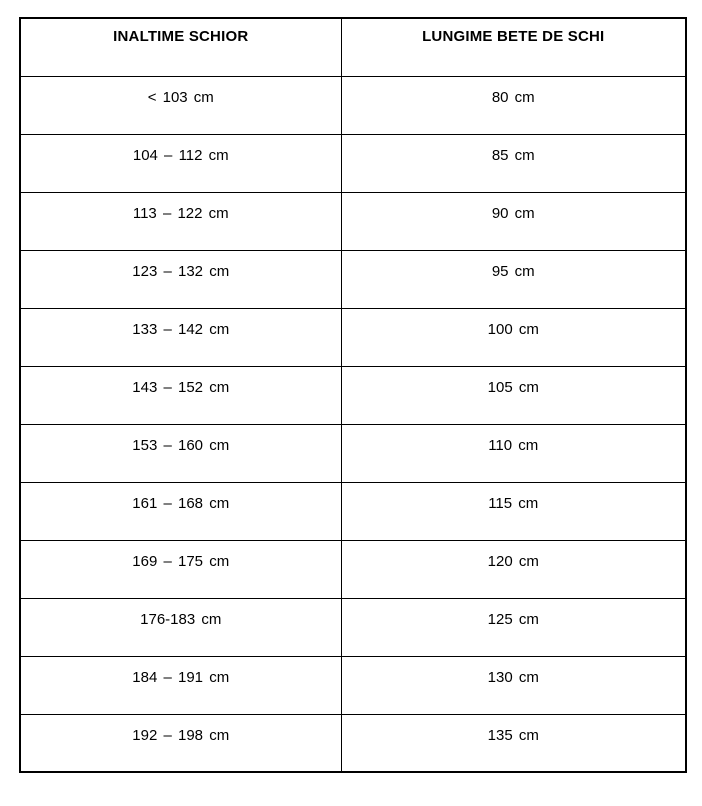  What do you see at coordinates (513, 337) in the screenshot?
I see `cell-pole-length: 100 cm` at bounding box center [513, 337].